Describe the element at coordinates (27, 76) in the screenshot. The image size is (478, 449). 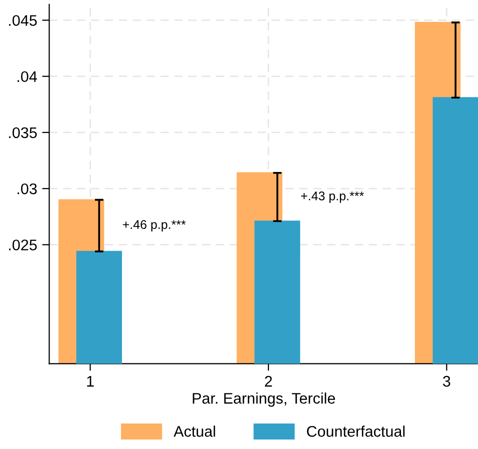
I see `y-tick-label: .04` at that location.